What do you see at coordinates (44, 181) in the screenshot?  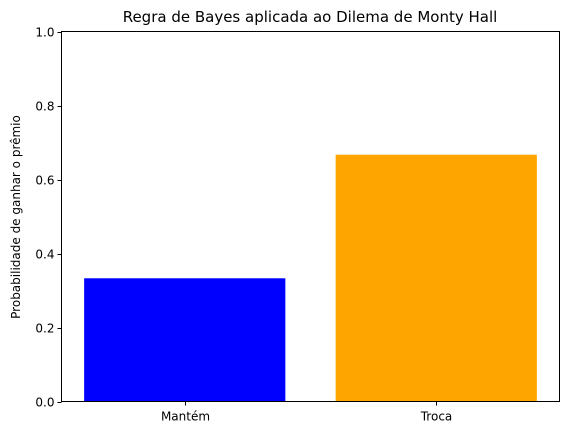 I see `y-tick-label-3: 0.6` at bounding box center [44, 181].